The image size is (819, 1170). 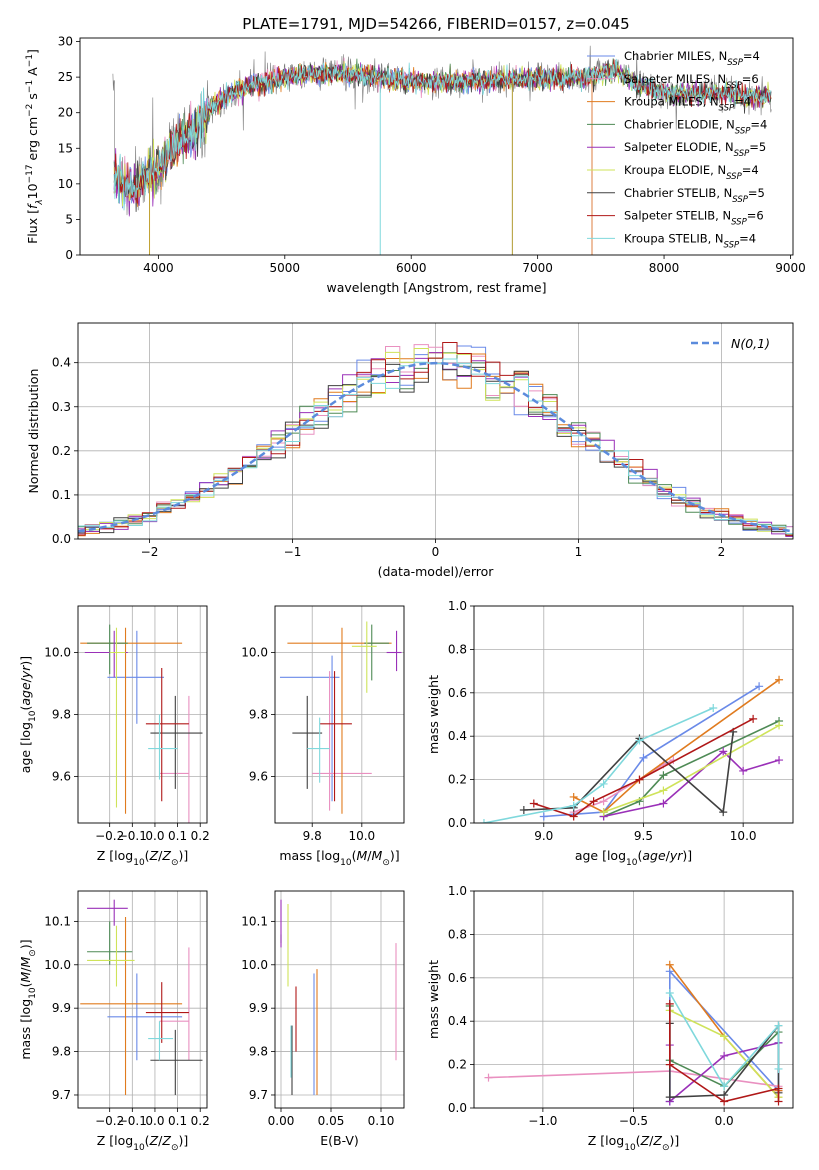 I want to click on x-tick-label: 0, so click(x=436, y=552).